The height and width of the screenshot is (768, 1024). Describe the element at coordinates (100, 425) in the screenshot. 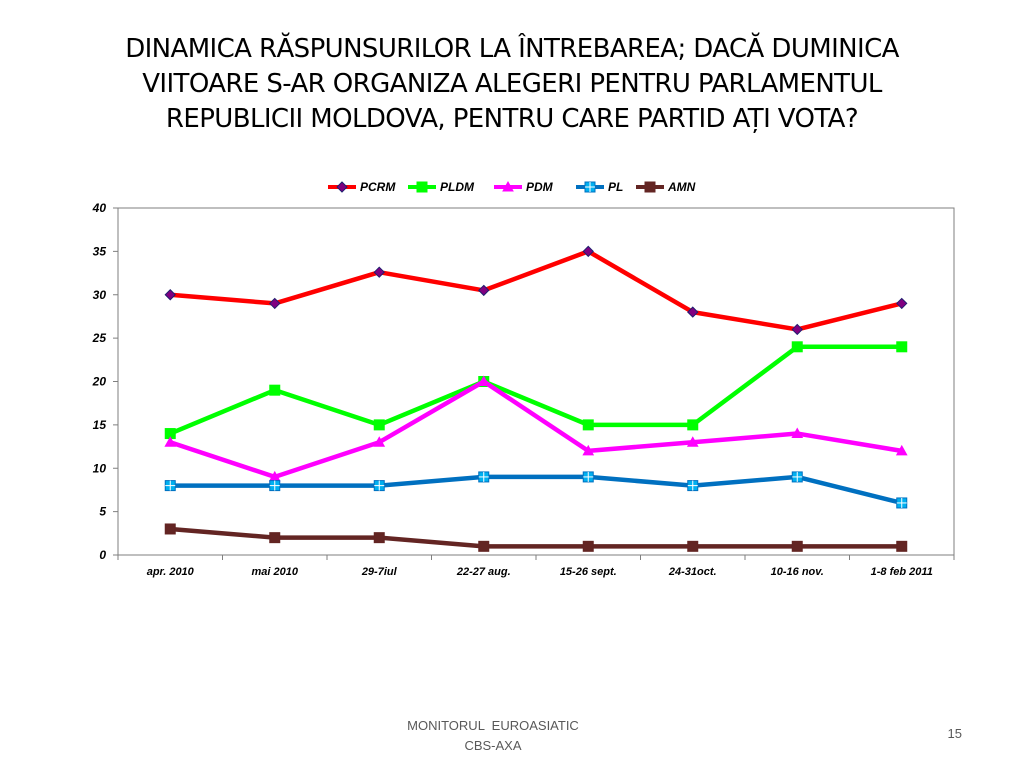

I see `y-tick-label: 15` at that location.